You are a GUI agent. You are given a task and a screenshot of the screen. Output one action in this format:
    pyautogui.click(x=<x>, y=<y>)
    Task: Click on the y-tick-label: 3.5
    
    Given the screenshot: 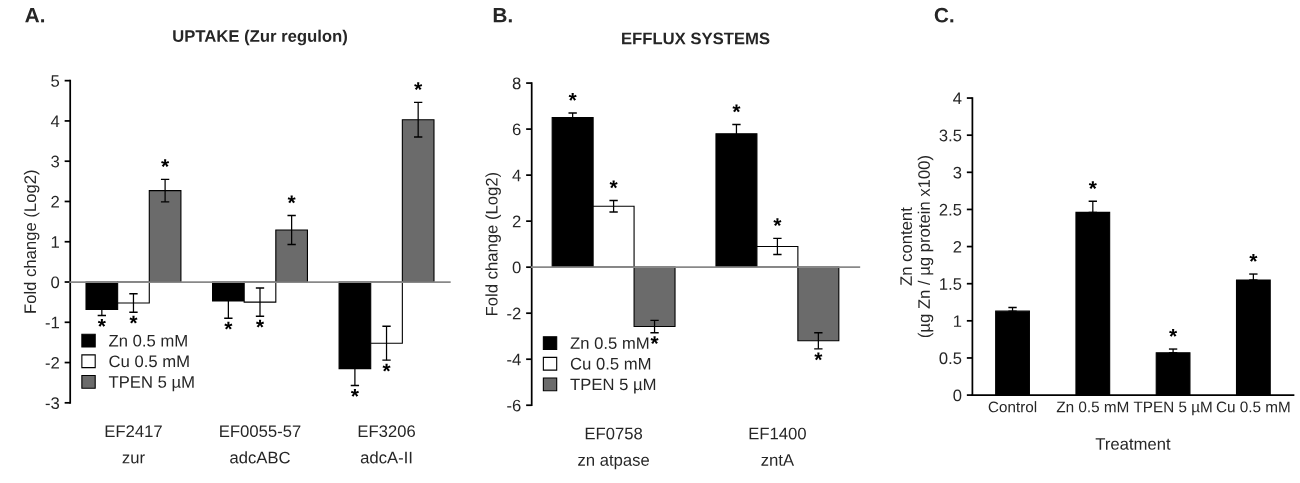 What is the action you would take?
    pyautogui.click(x=950, y=135)
    